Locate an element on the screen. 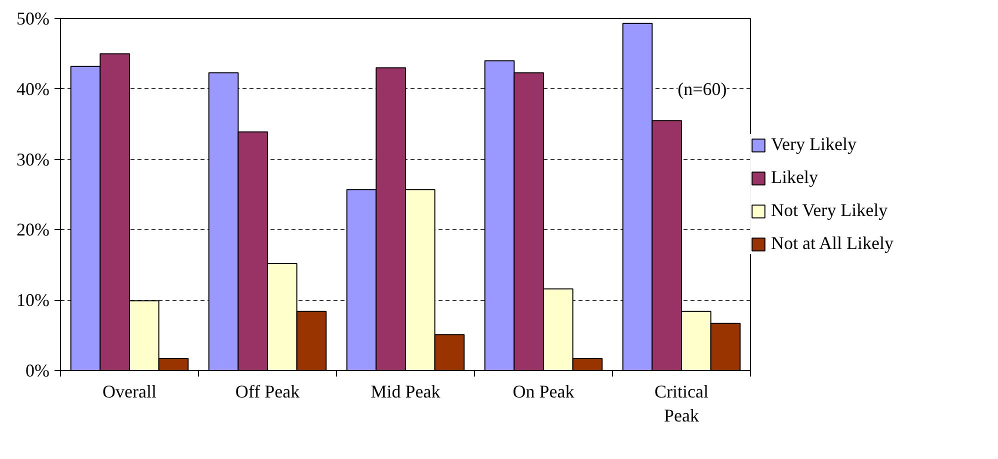 Image resolution: width=998 pixels, height=459 pixels. legend-label: Very Likely is located at coordinates (813, 144).